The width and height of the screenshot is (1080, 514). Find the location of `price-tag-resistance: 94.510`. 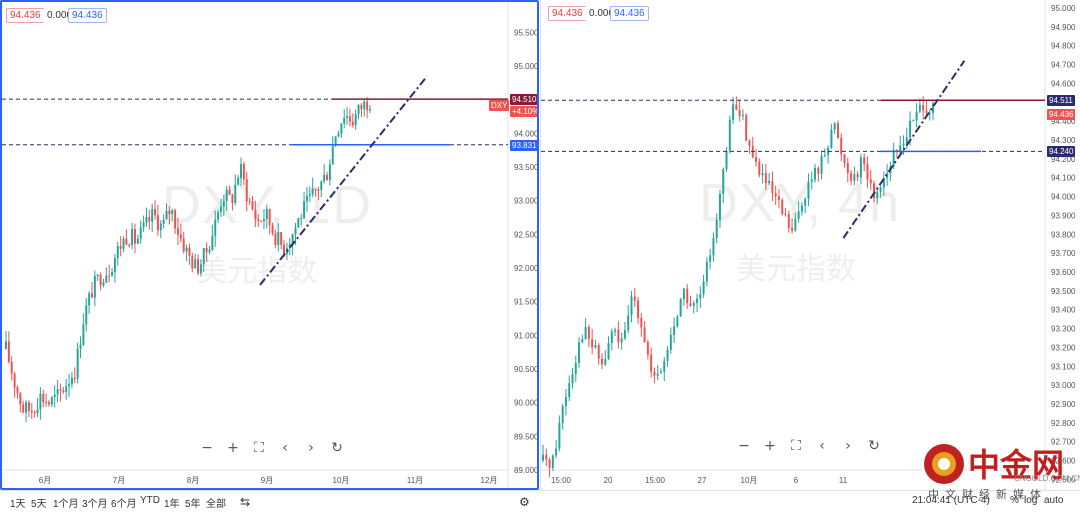

price-tag-resistance: 94.510 is located at coordinates (523, 100).